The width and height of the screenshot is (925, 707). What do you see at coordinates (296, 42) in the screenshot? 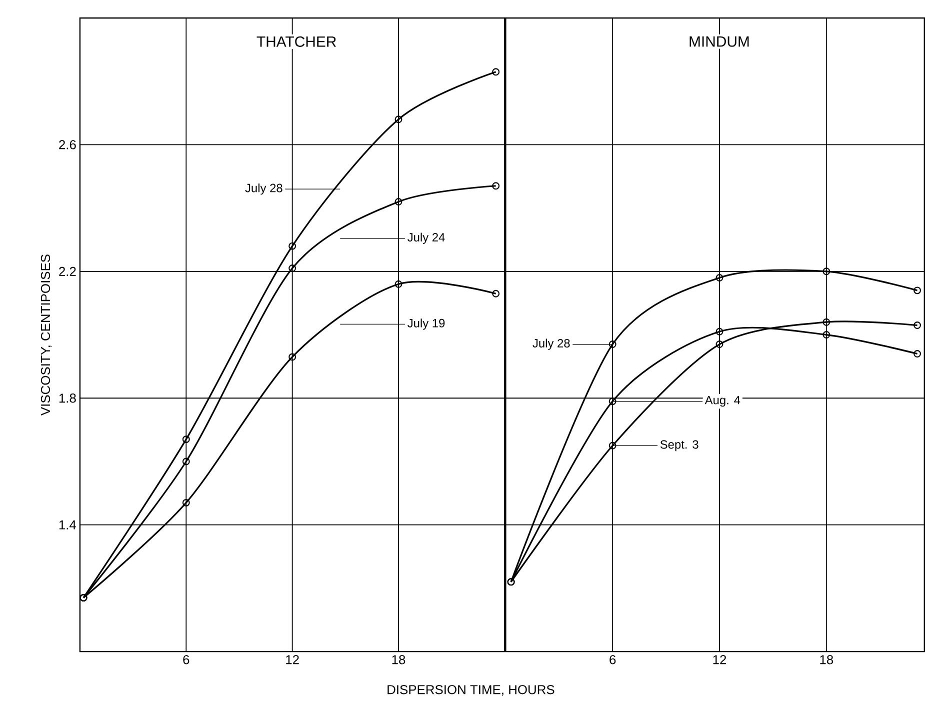
I see `text: THATCHER` at bounding box center [296, 42].